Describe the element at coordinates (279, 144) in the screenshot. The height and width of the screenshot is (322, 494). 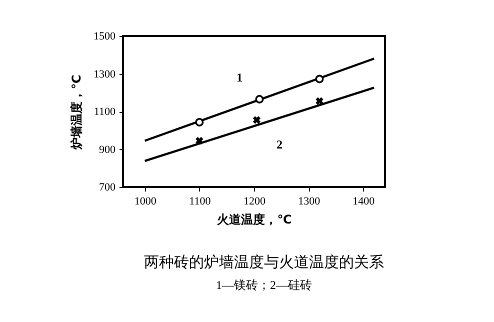
I see `series-label: 2` at that location.